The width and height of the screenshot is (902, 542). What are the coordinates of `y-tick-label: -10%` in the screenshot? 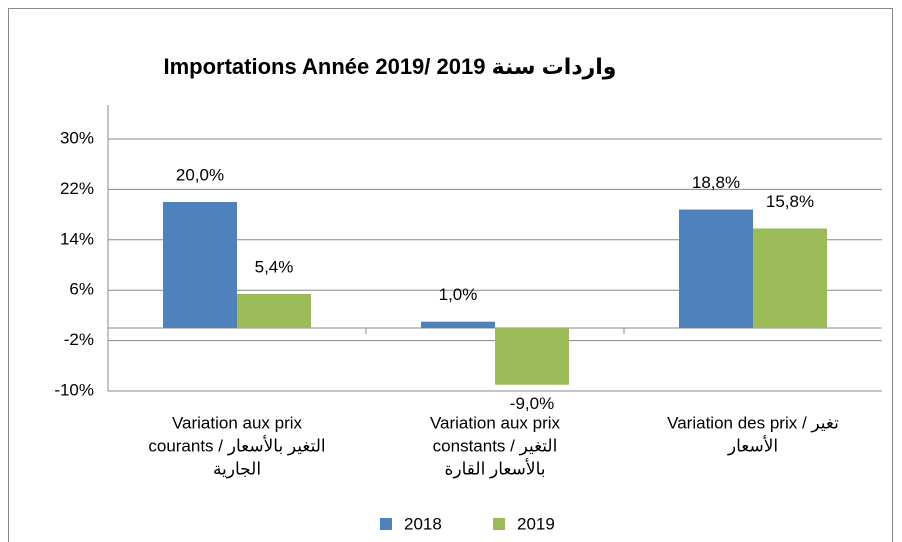 It's located at (74, 389).